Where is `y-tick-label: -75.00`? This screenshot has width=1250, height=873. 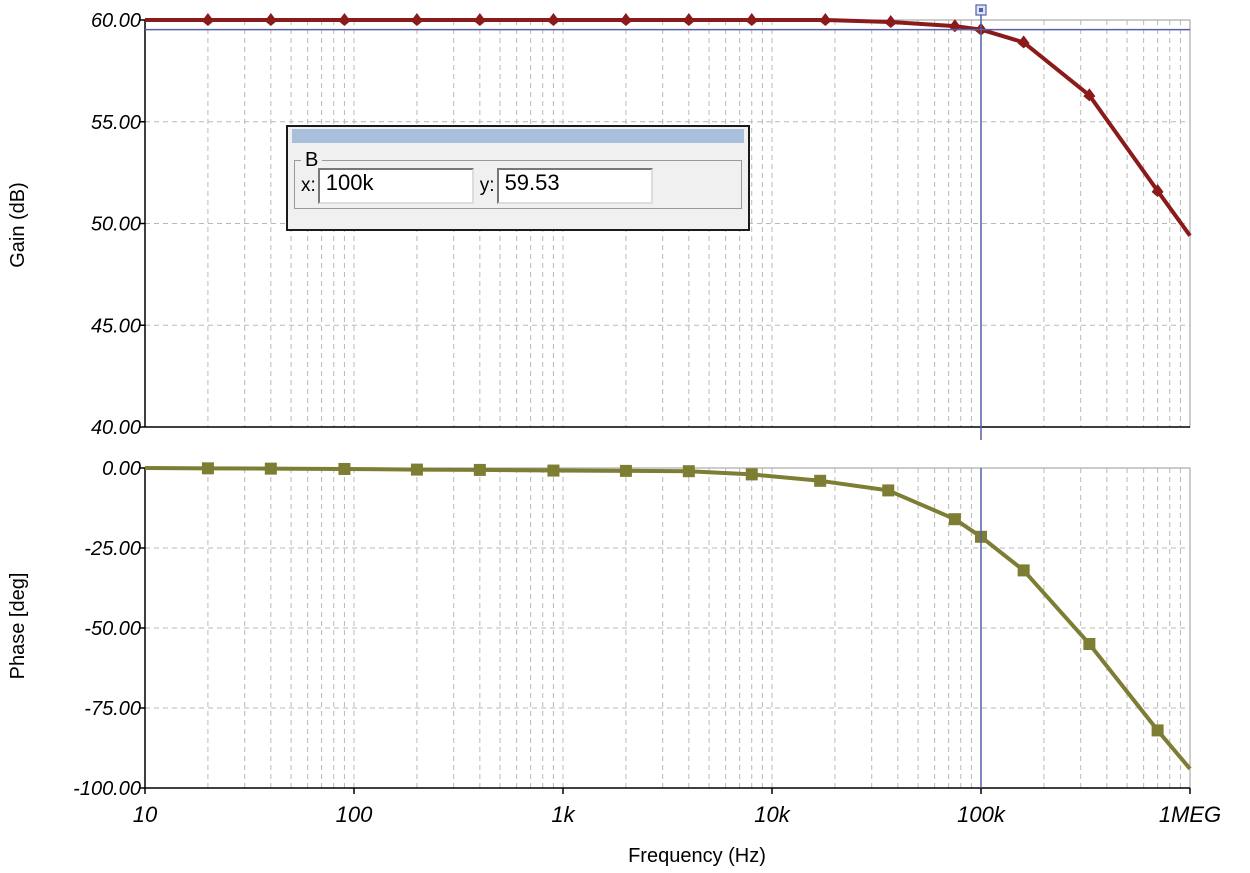 y-tick-label: -75.00 is located at coordinates (112, 709).